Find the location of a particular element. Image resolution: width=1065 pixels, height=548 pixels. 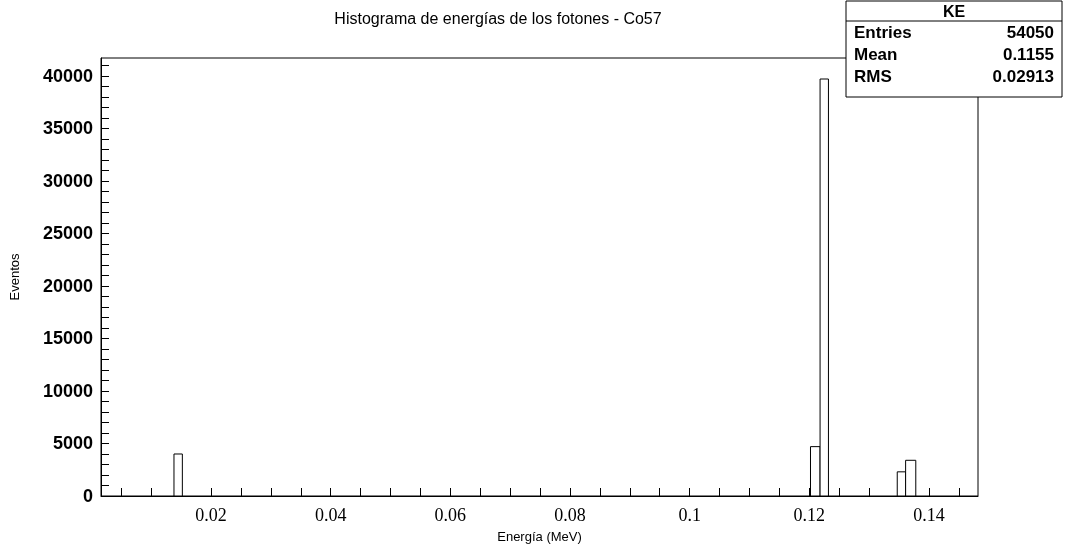

chart-title: Histograma de energías de los fotones - Co57 is located at coordinates (498, 18).